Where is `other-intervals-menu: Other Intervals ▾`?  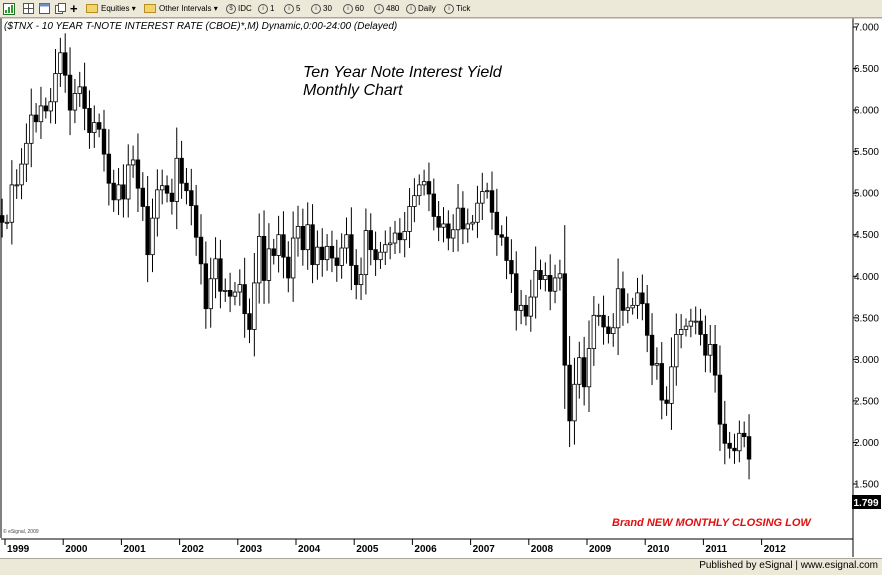
other-intervals-menu: Other Intervals ▾ is located at coordinates (181, 8).